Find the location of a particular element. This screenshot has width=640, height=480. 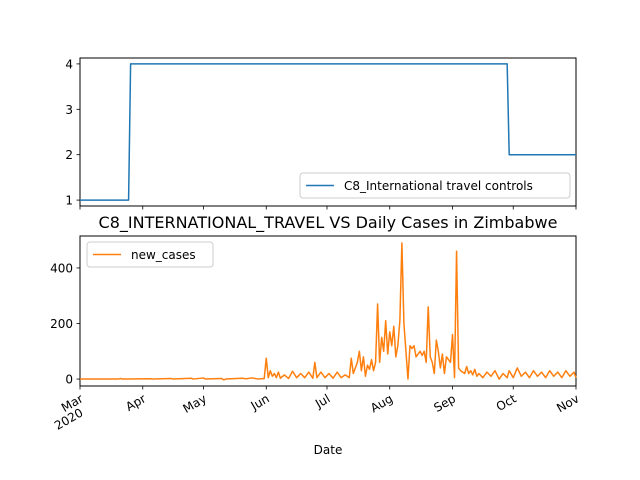

top-legend-label: C8_International travel controls is located at coordinates (438, 186).